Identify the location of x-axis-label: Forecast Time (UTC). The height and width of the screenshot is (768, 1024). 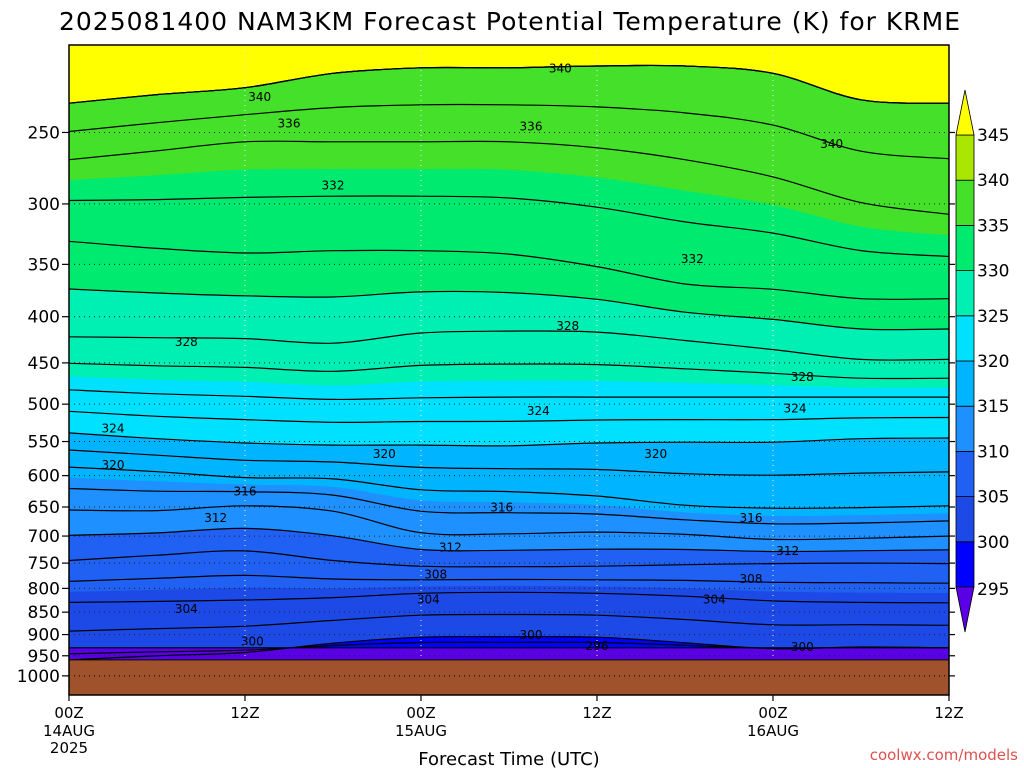
(508, 758).